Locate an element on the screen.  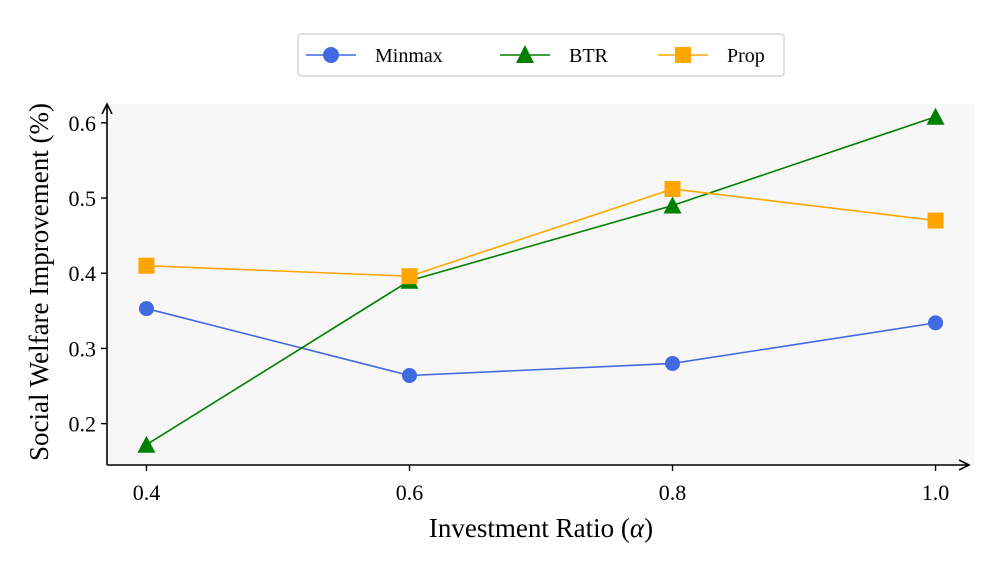
series-line-prop is located at coordinates (541, 233).